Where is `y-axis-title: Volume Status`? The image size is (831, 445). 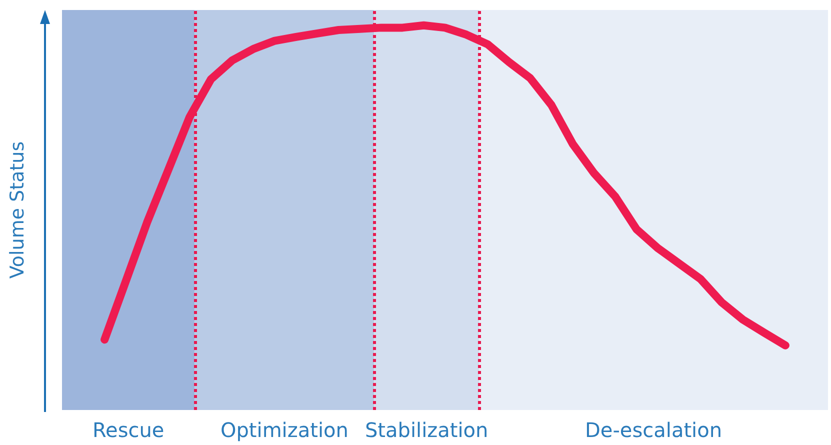 y-axis-title: Volume Status is located at coordinates (17, 210).